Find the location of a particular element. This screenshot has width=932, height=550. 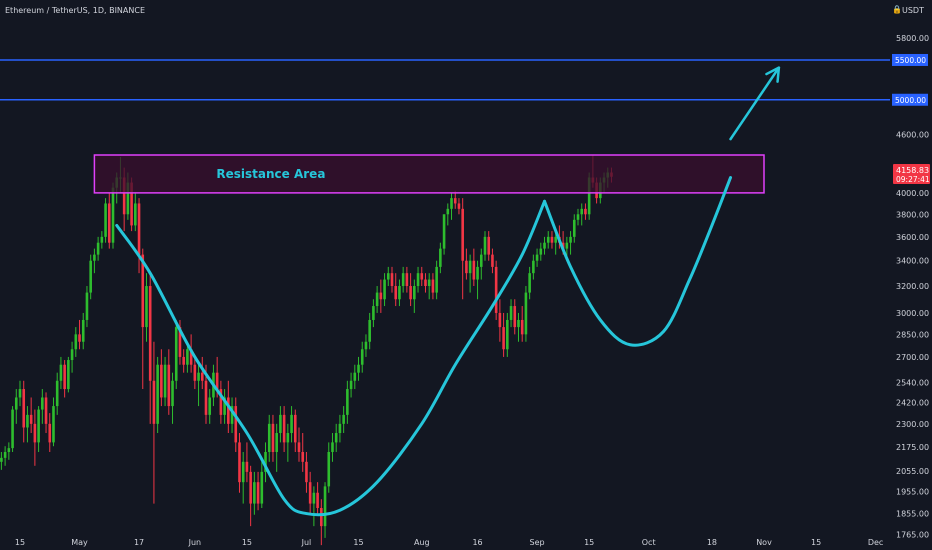

x-tick-label: Sep is located at coordinates (537, 542).